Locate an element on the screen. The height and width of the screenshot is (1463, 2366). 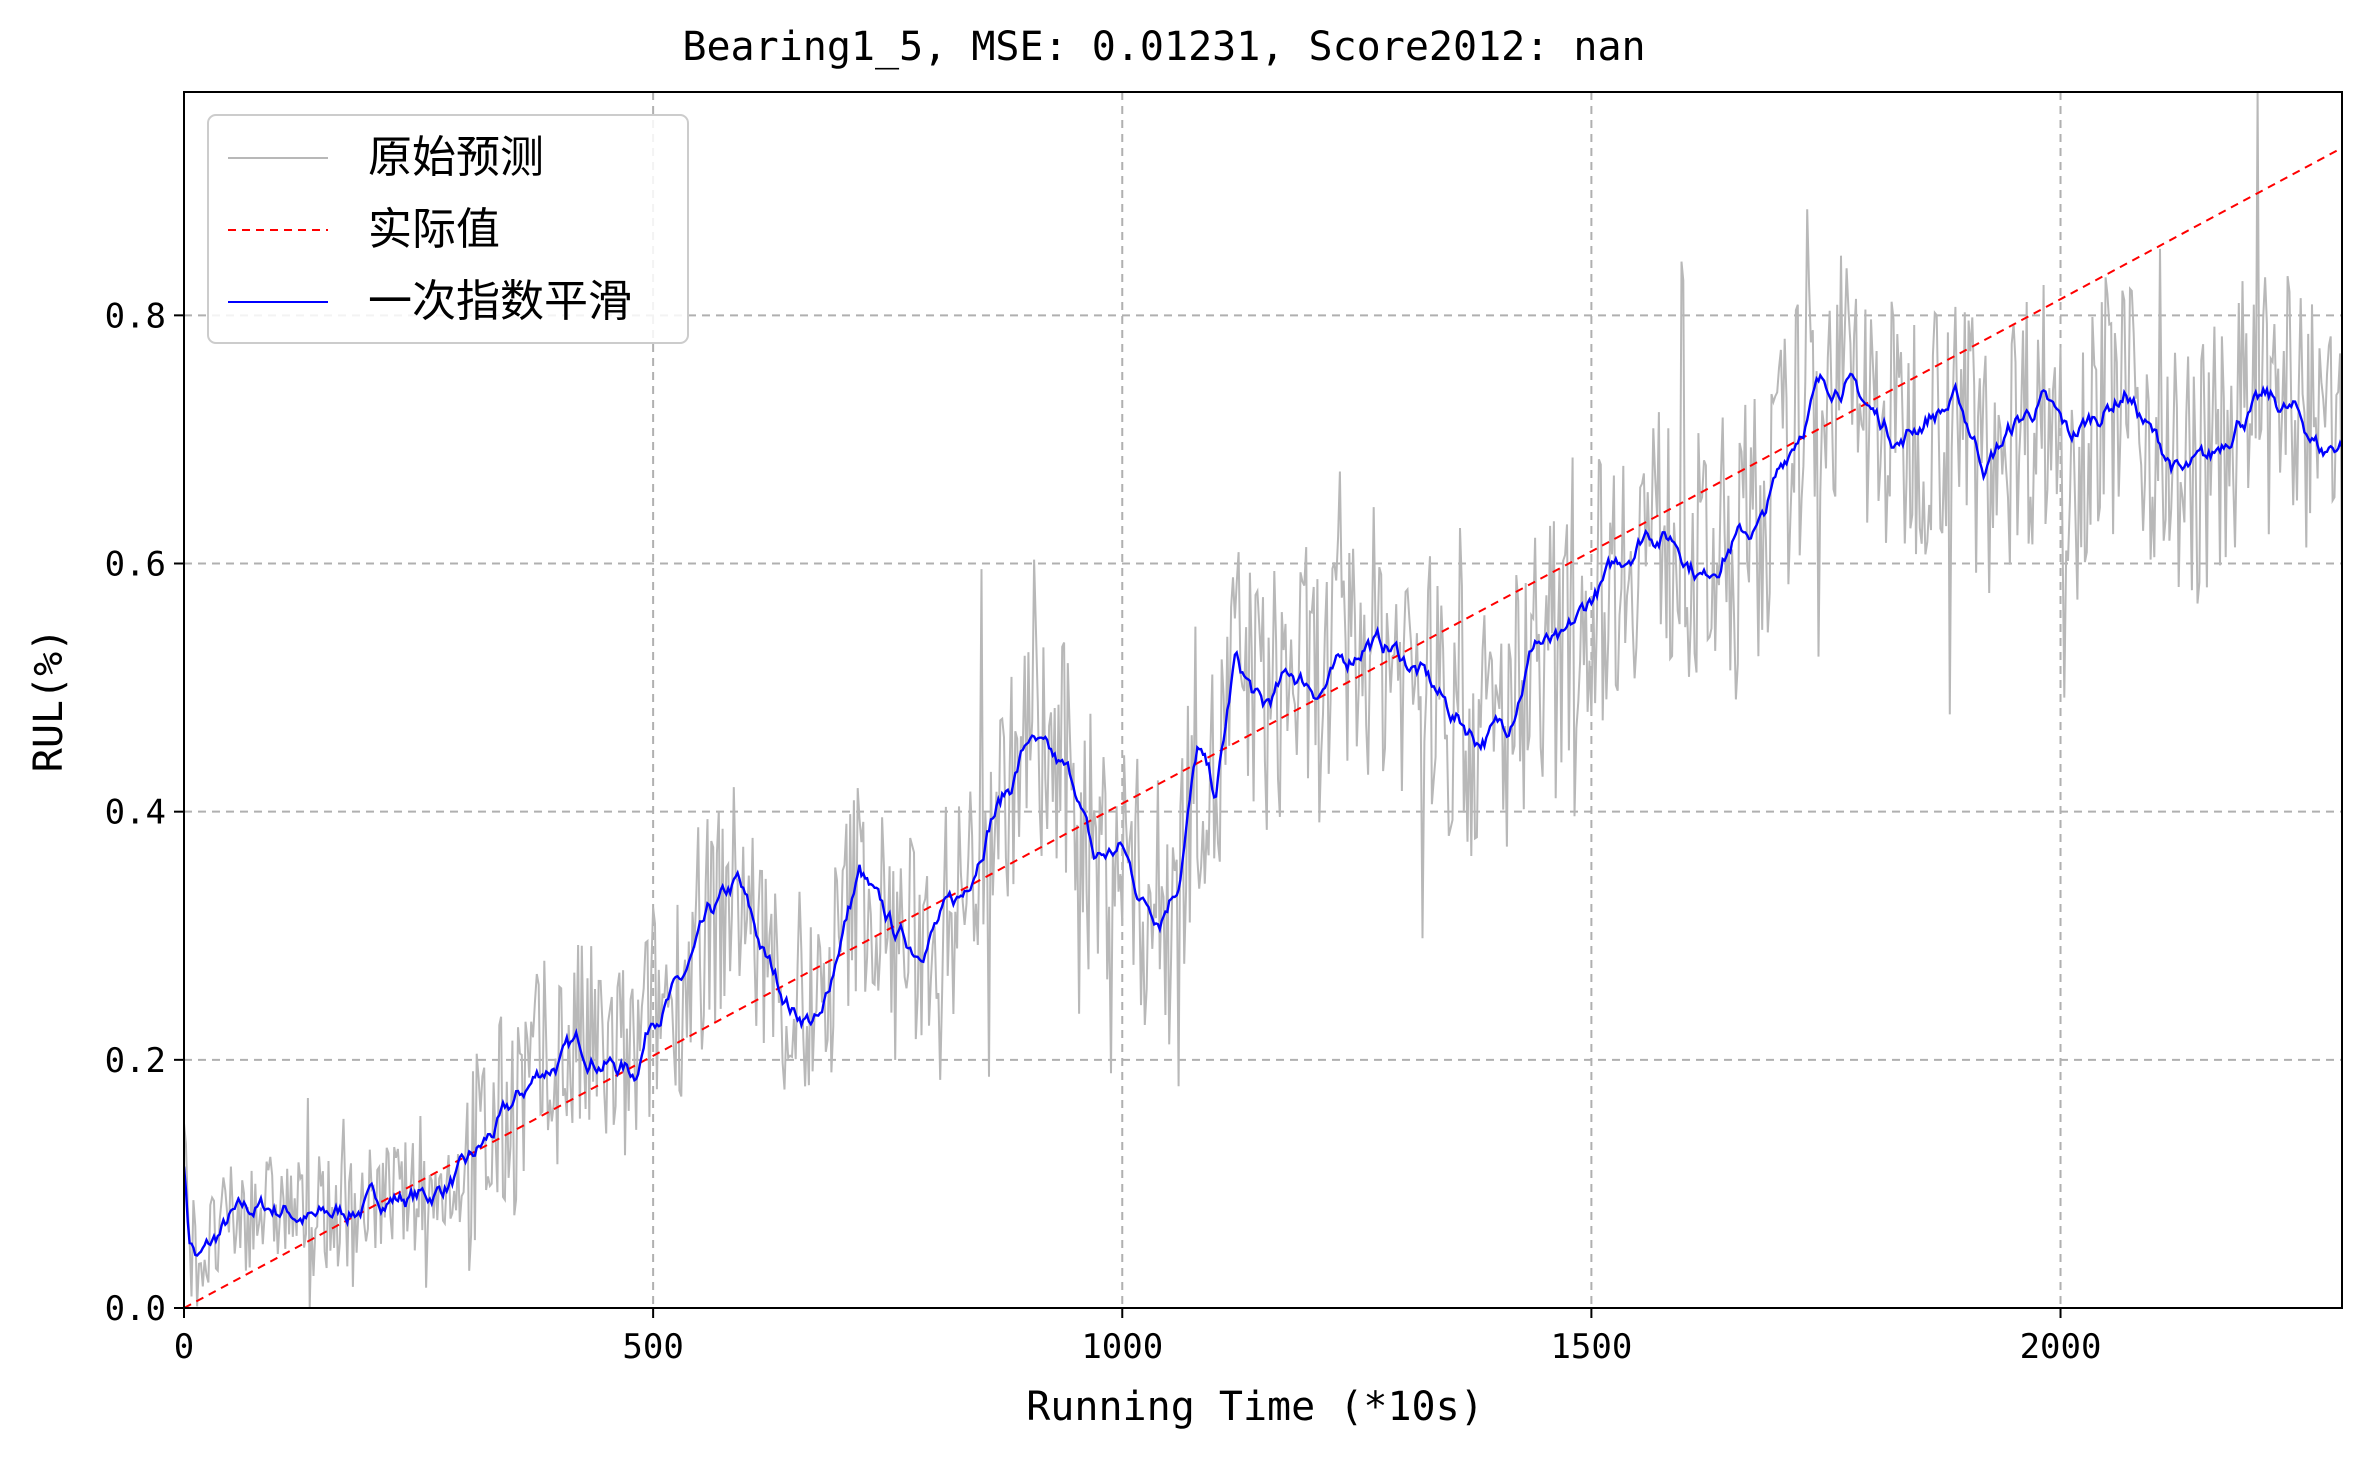
legend-label-actual: 实际值 is located at coordinates (434, 229).